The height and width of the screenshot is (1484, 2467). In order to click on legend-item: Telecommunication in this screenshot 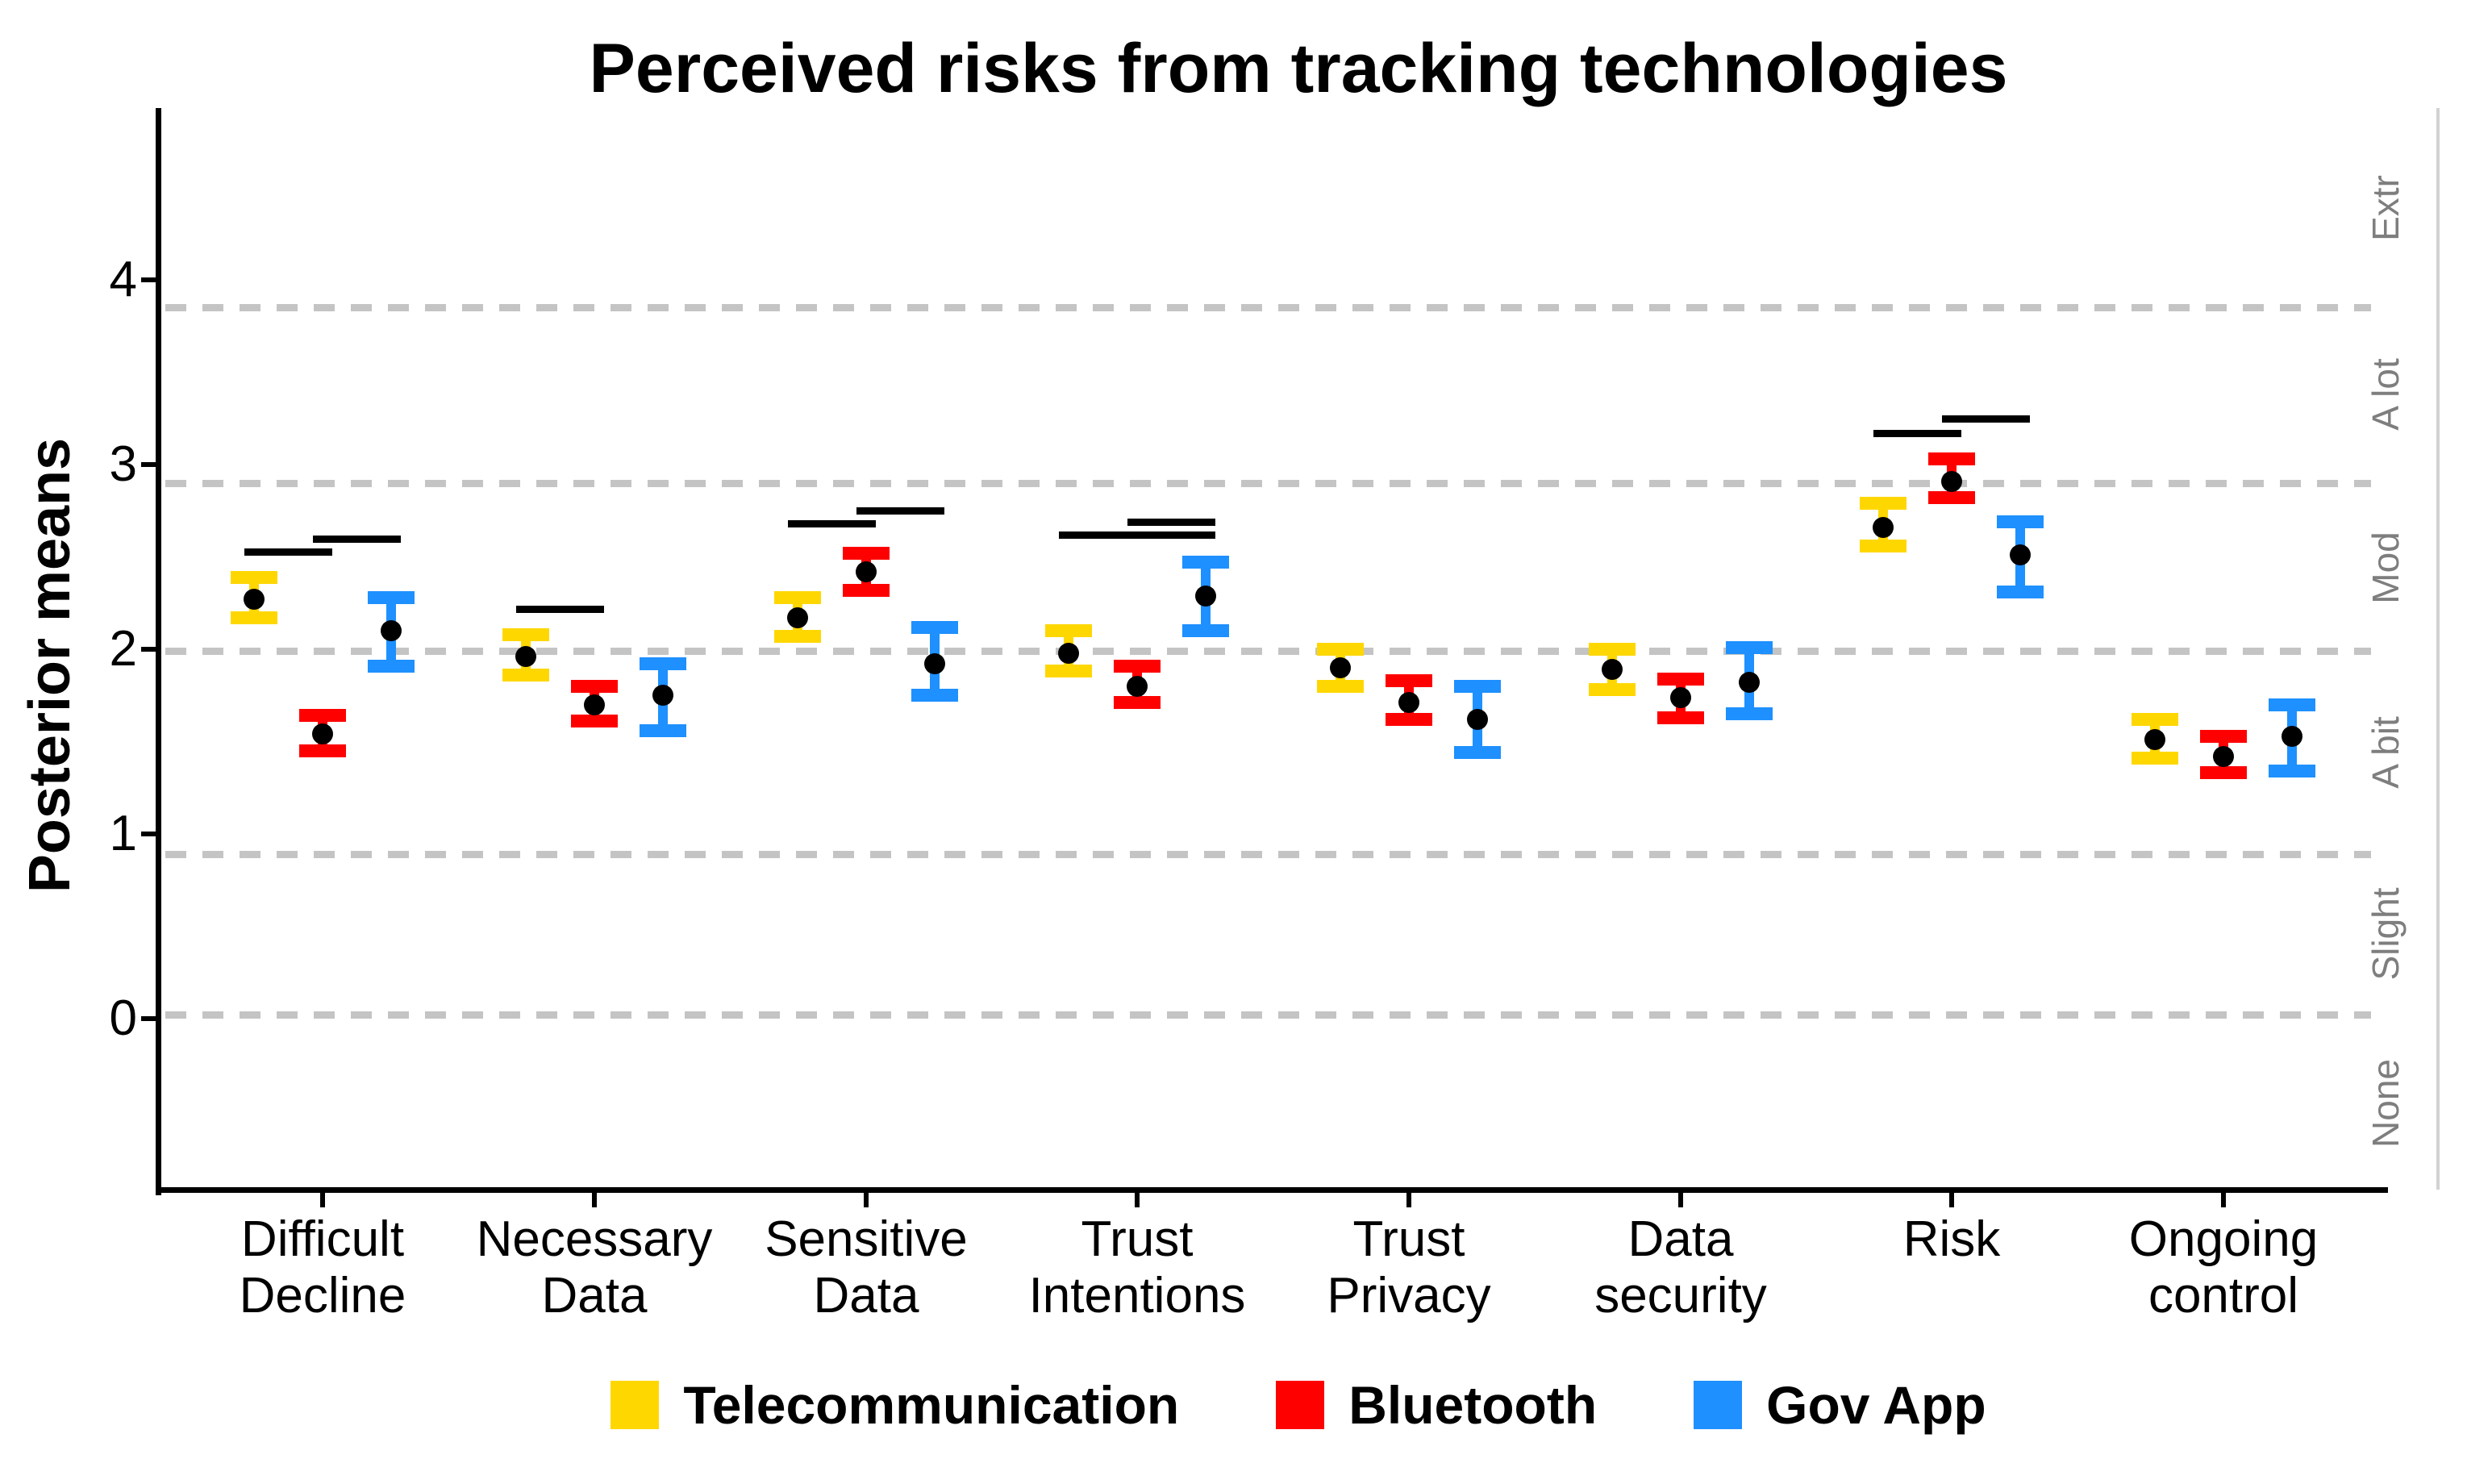, I will do `click(894, 1405)`.